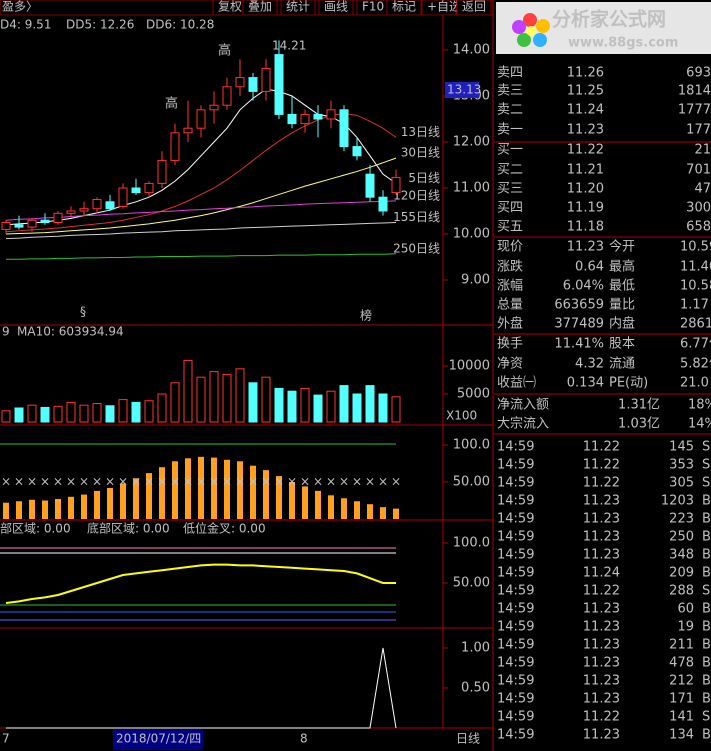  I want to click on logo-name: 分析家公式网, so click(609, 19).